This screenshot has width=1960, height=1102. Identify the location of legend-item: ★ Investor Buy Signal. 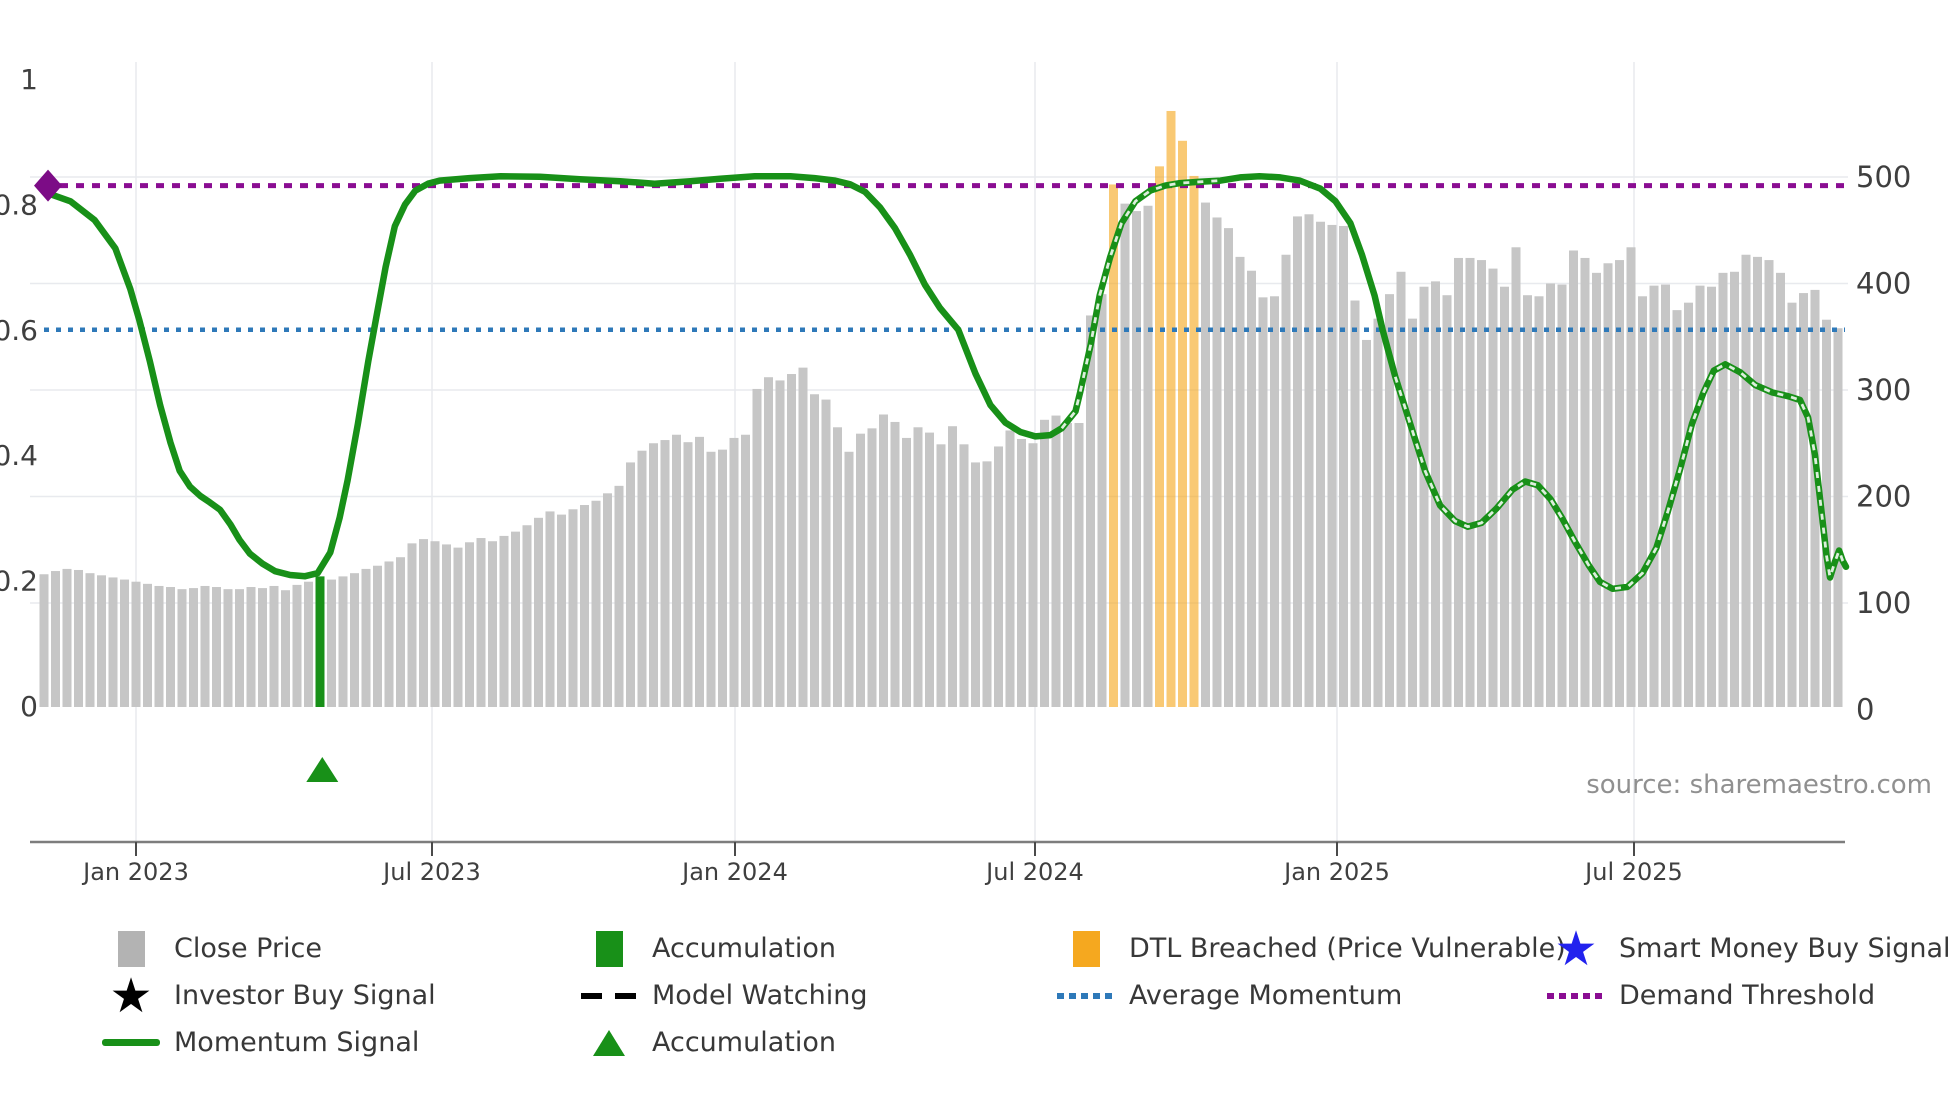
(269, 995).